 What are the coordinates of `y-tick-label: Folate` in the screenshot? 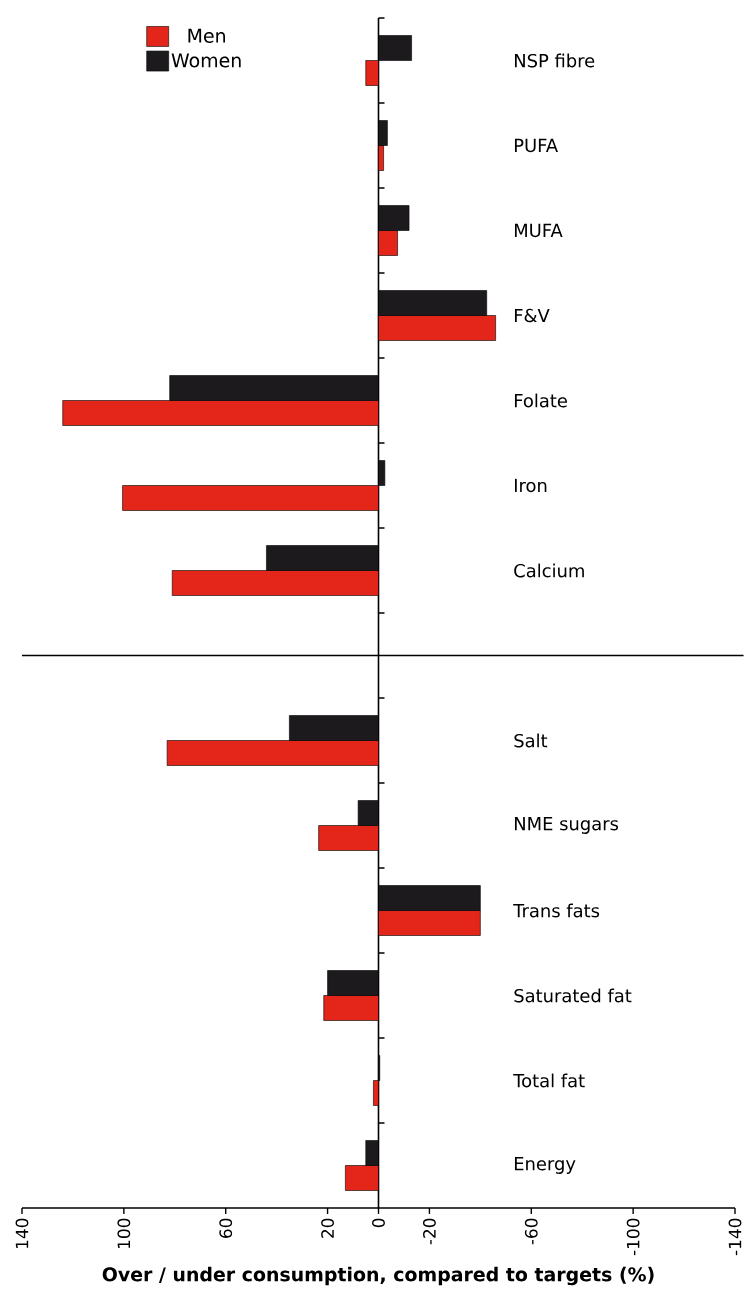 It's located at (541, 400).